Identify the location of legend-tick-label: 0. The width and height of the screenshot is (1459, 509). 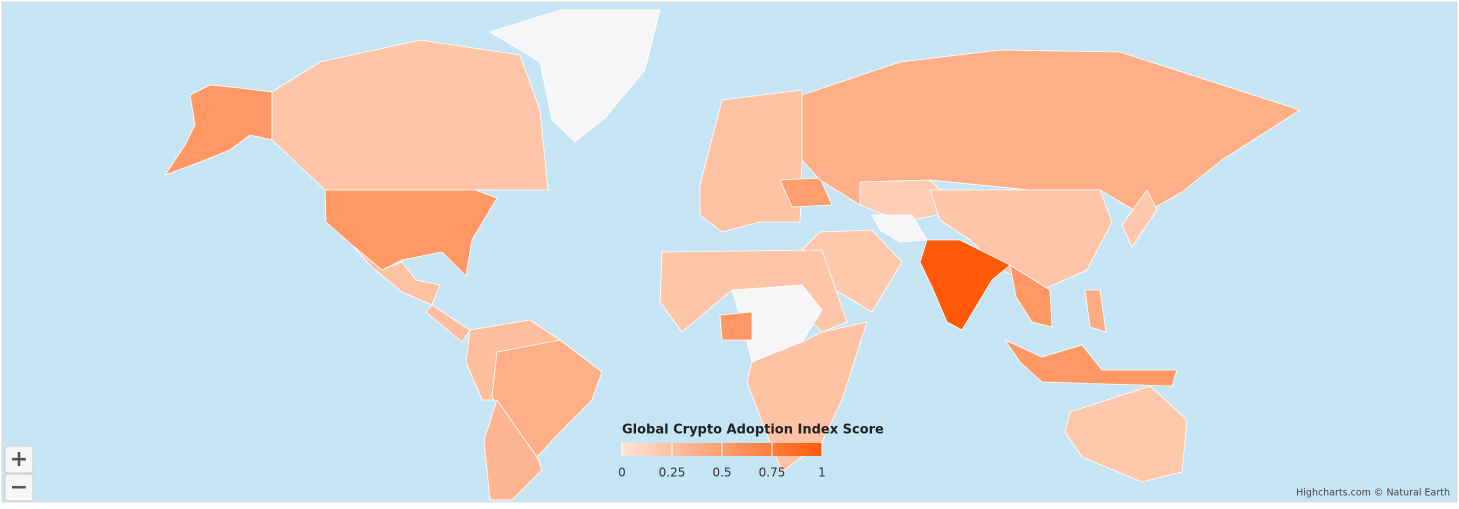
(622, 473).